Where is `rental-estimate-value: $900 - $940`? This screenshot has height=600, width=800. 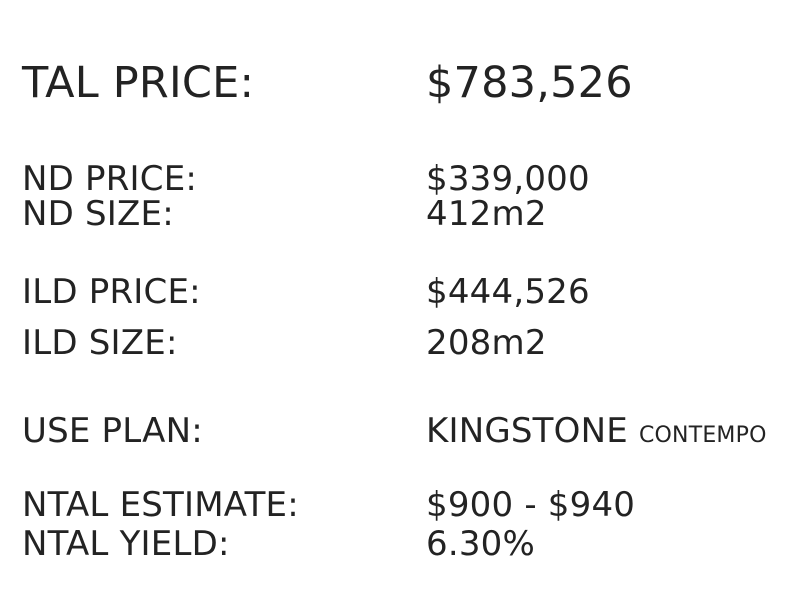
rental-estimate-value: $900 - $940 is located at coordinates (531, 505).